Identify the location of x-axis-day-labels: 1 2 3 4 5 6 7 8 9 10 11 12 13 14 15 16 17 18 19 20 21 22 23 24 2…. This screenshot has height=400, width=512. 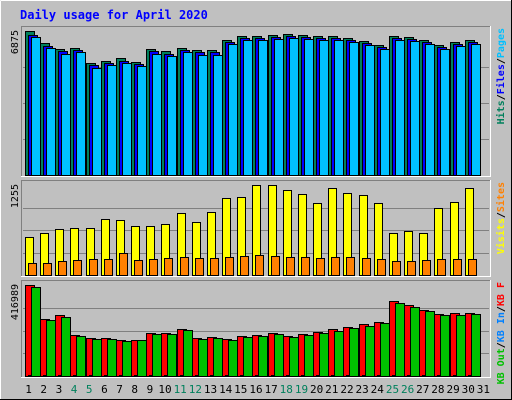
(257, 389).